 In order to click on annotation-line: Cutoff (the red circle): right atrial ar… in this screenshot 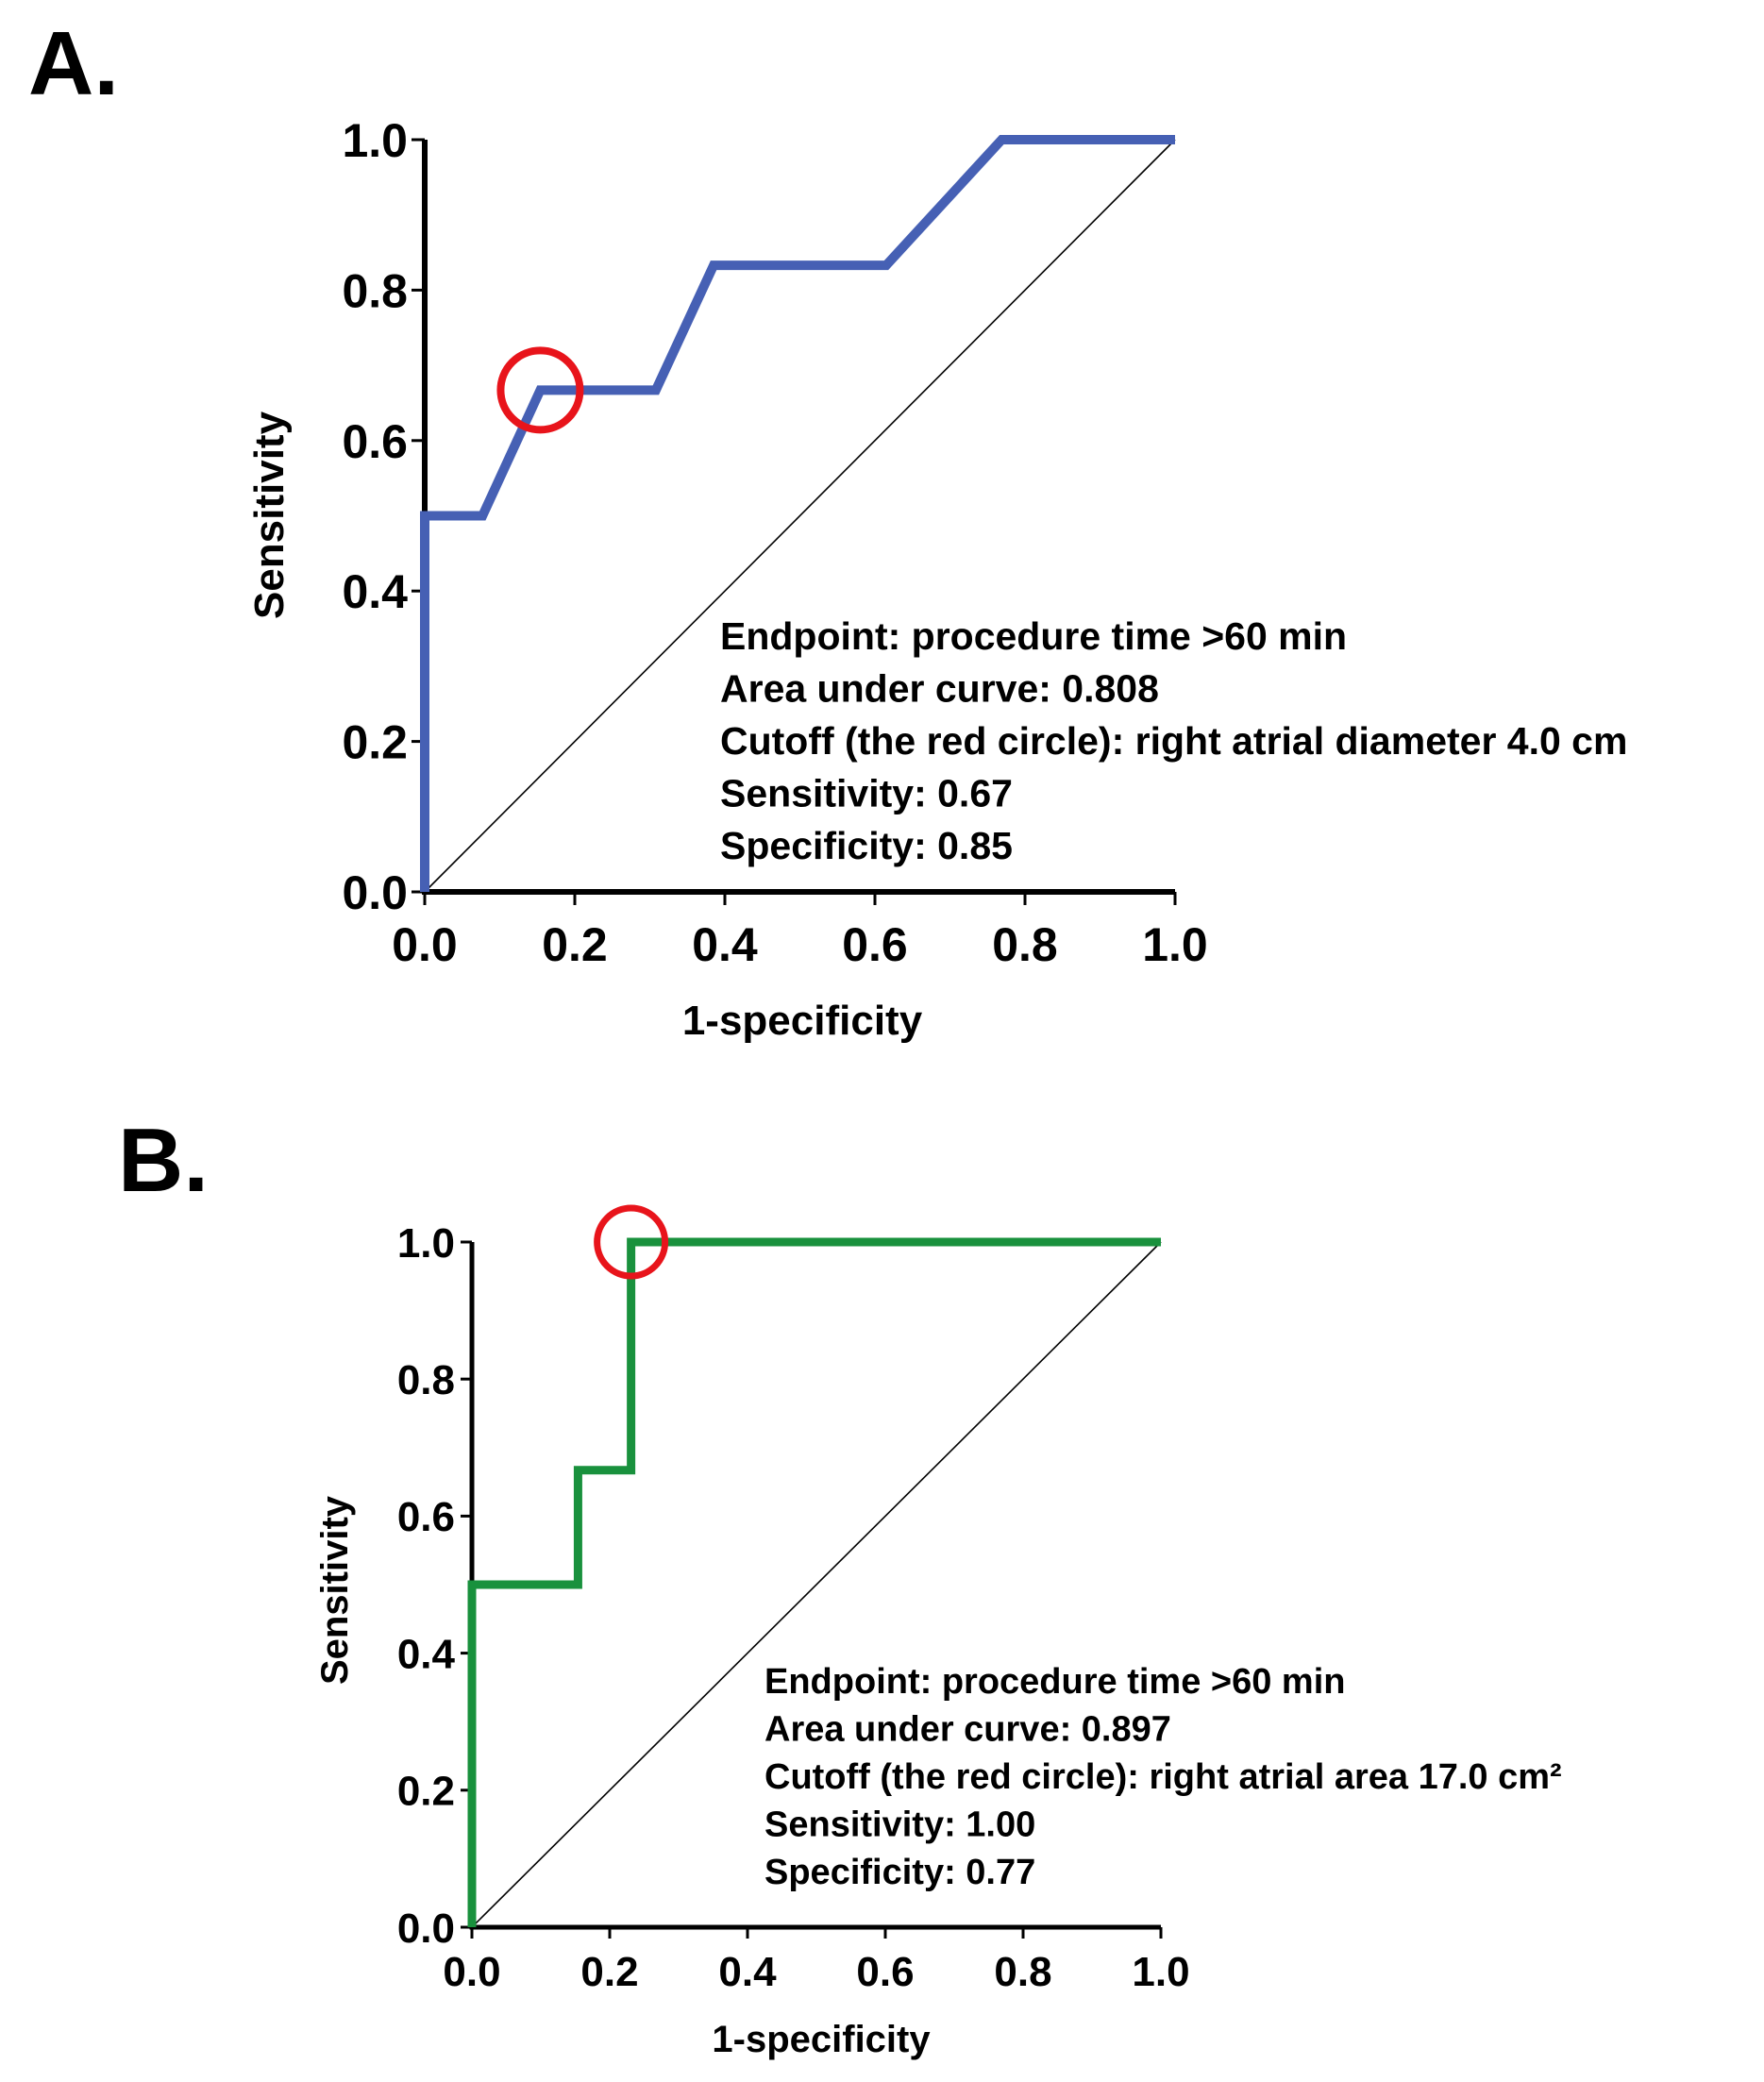, I will do `click(1163, 1777)`.